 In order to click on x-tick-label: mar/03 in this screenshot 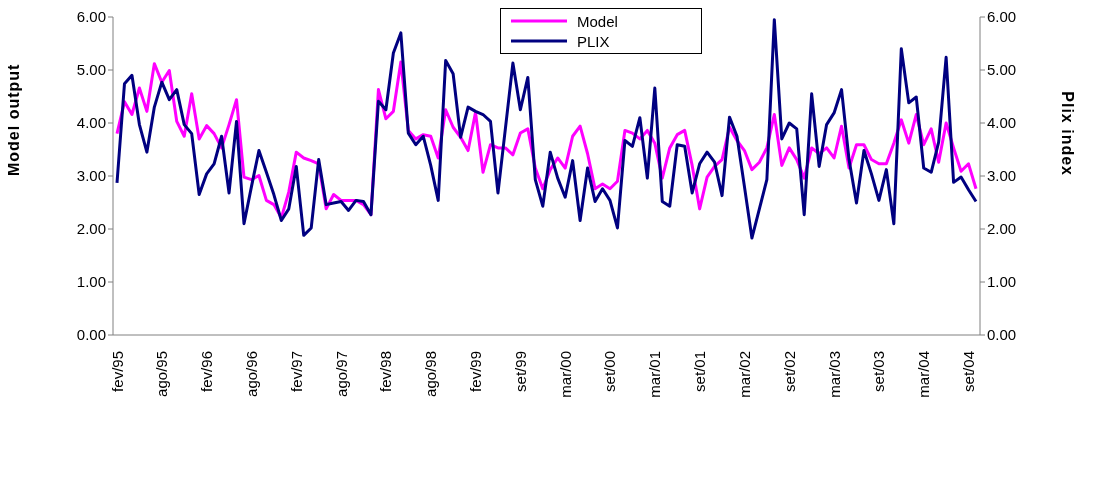, I will do `click(834, 374)`.